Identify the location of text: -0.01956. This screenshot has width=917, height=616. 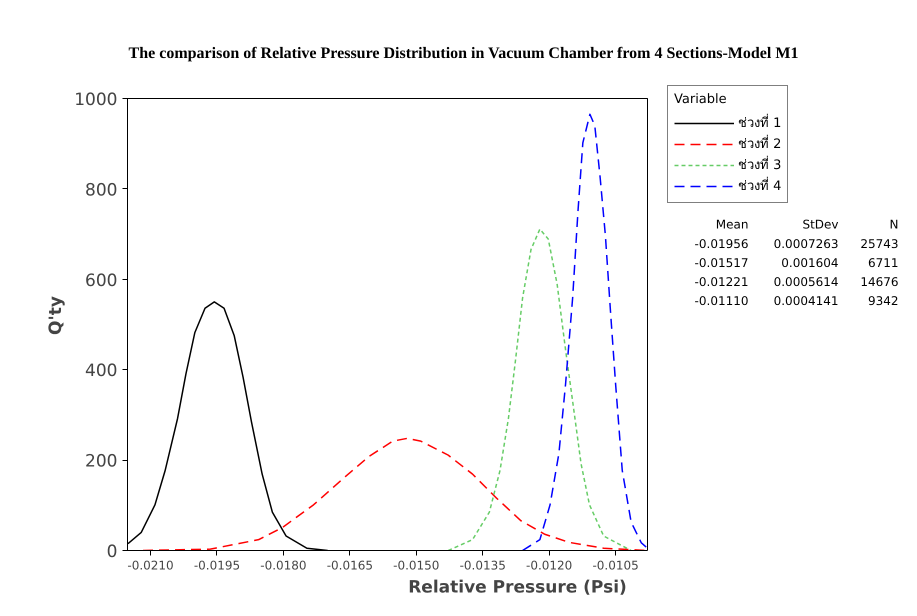
(721, 244).